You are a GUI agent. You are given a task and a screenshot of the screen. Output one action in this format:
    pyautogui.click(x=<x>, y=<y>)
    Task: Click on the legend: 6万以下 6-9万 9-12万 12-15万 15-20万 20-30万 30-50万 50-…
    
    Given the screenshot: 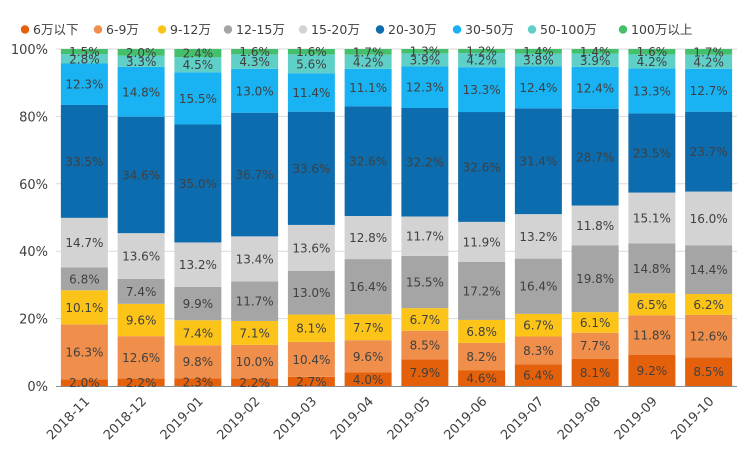 What is the action you would take?
    pyautogui.click(x=356, y=29)
    